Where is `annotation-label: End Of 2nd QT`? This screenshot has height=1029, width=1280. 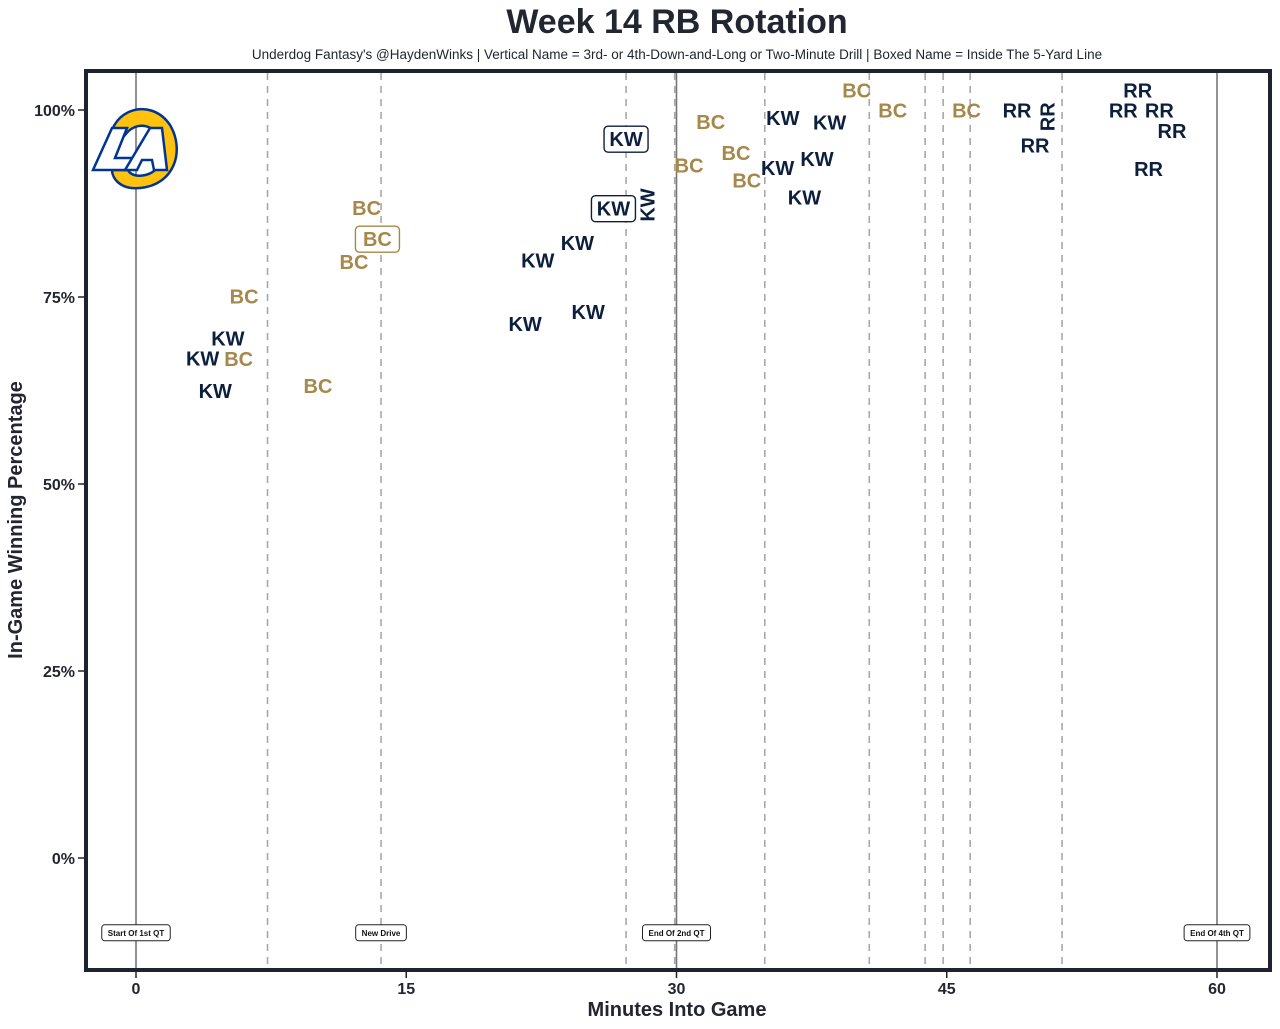
annotation-label: End Of 2nd QT is located at coordinates (677, 933).